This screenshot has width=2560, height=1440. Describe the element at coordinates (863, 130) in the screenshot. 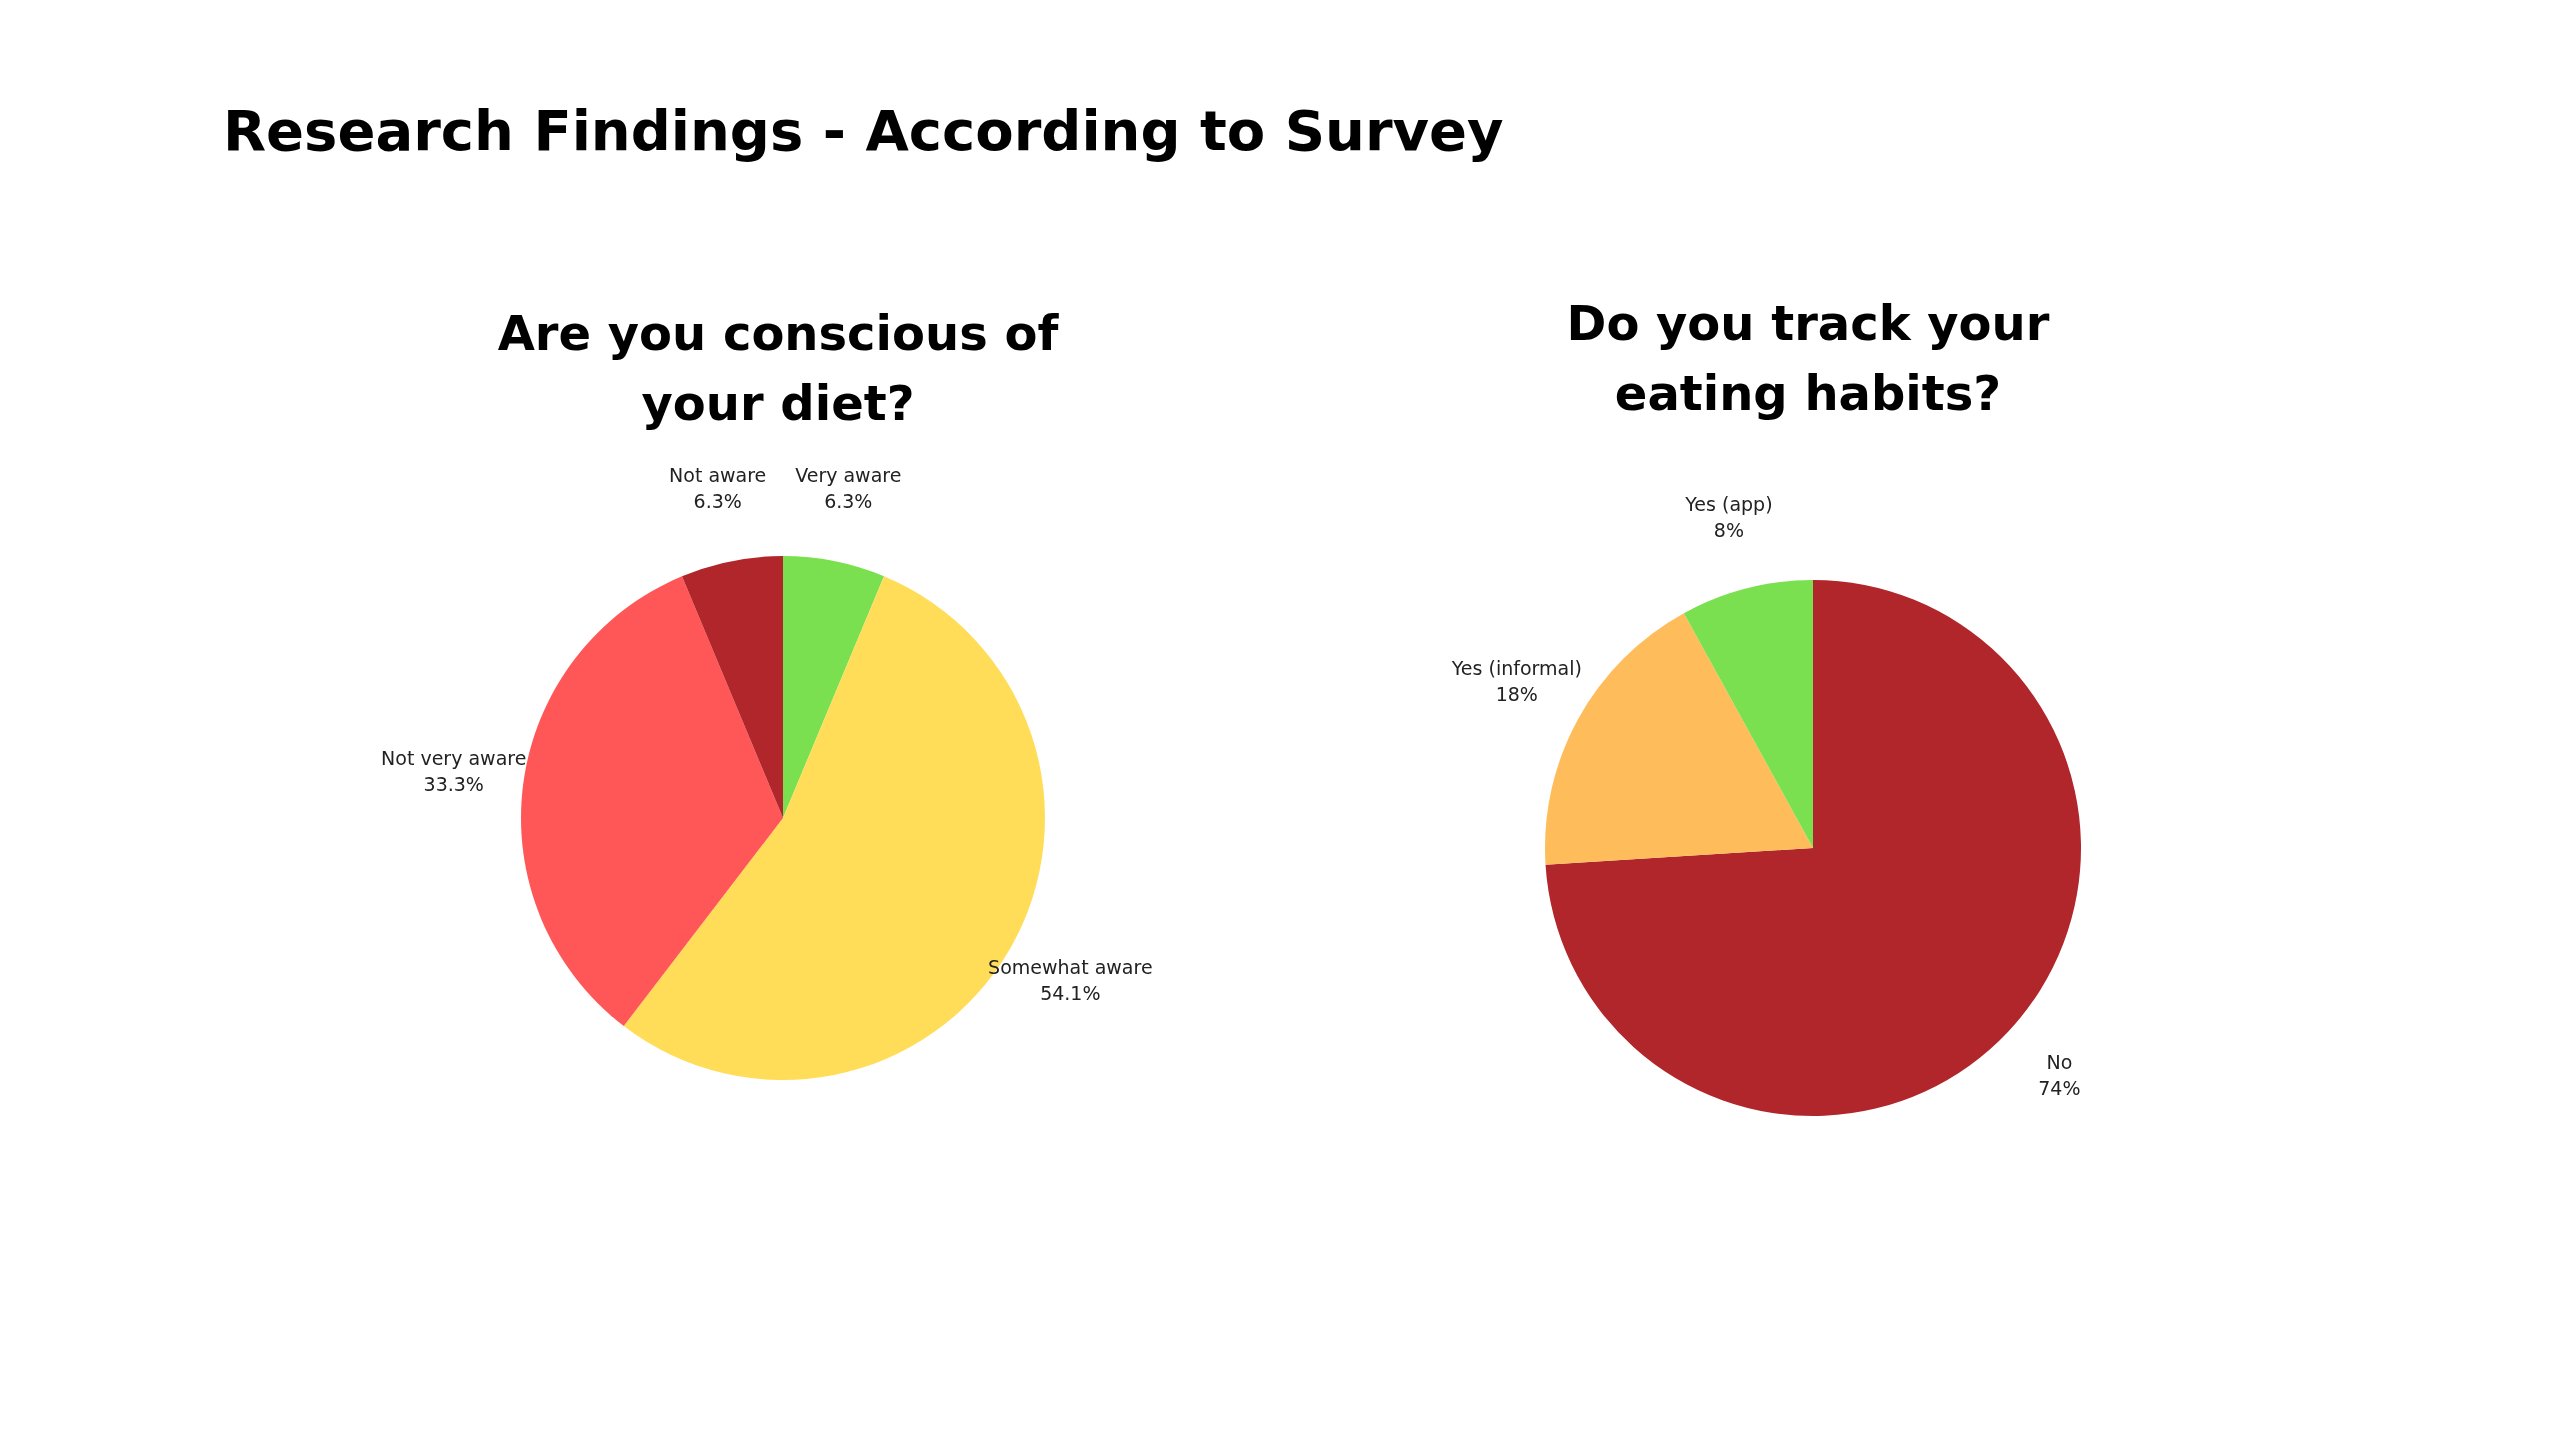

I see `text: Research Findings - According to Survey` at that location.